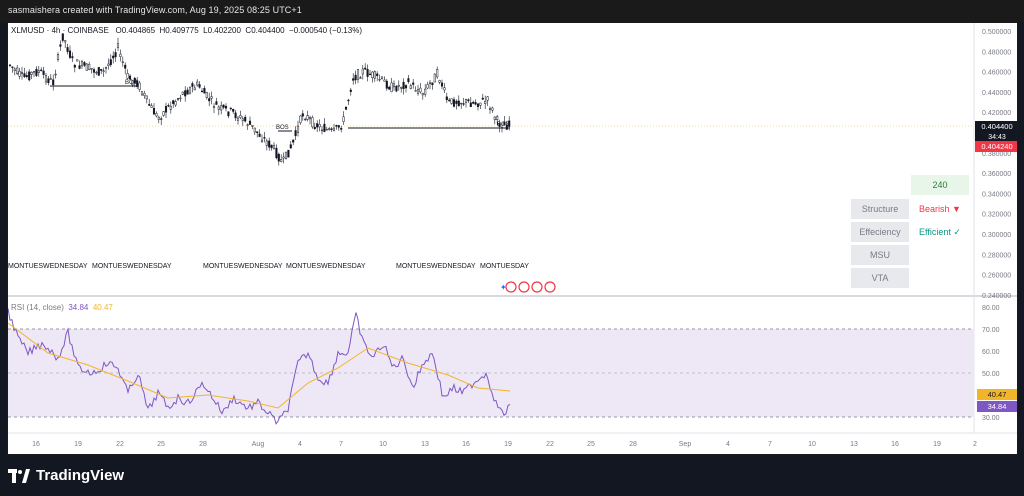 This screenshot has width=1024, height=496. Describe the element at coordinates (259, 99) in the screenshot. I see `candlestick-series` at that location.